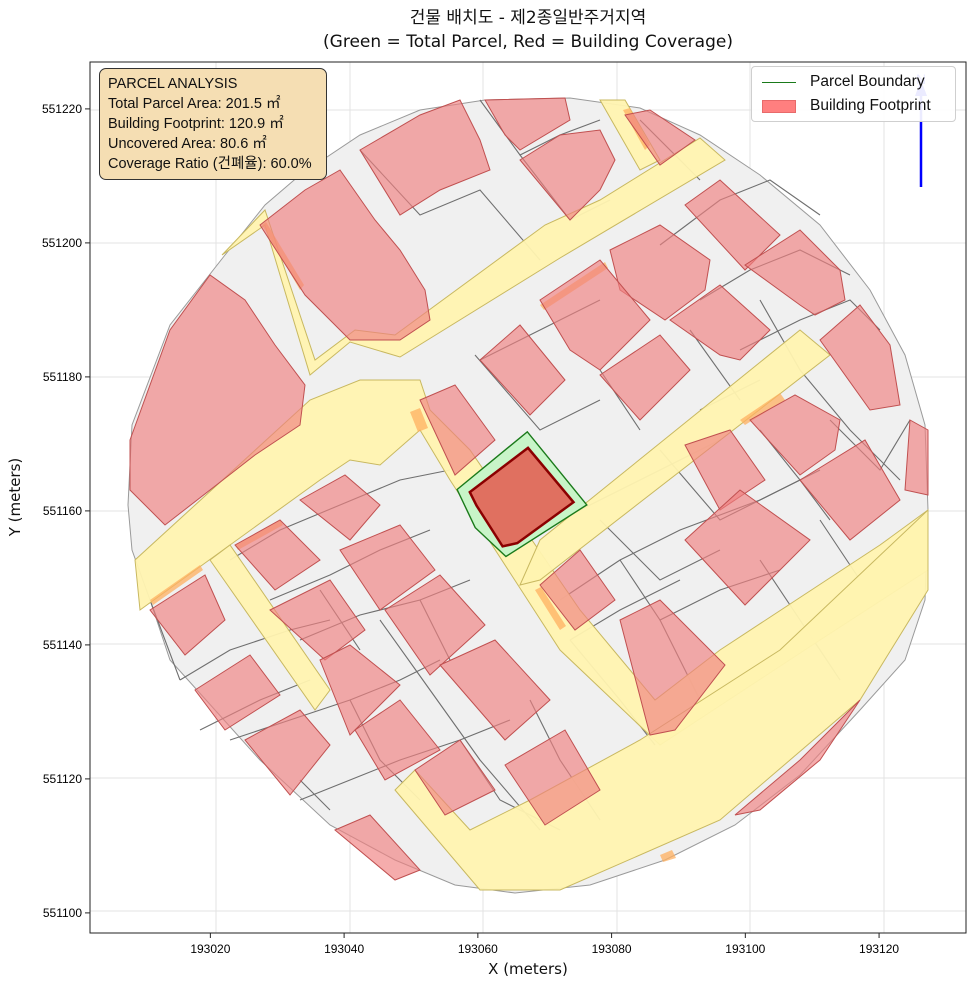 This screenshot has height=990, width=976. I want to click on x-tick-label: 193060, so click(478, 949).